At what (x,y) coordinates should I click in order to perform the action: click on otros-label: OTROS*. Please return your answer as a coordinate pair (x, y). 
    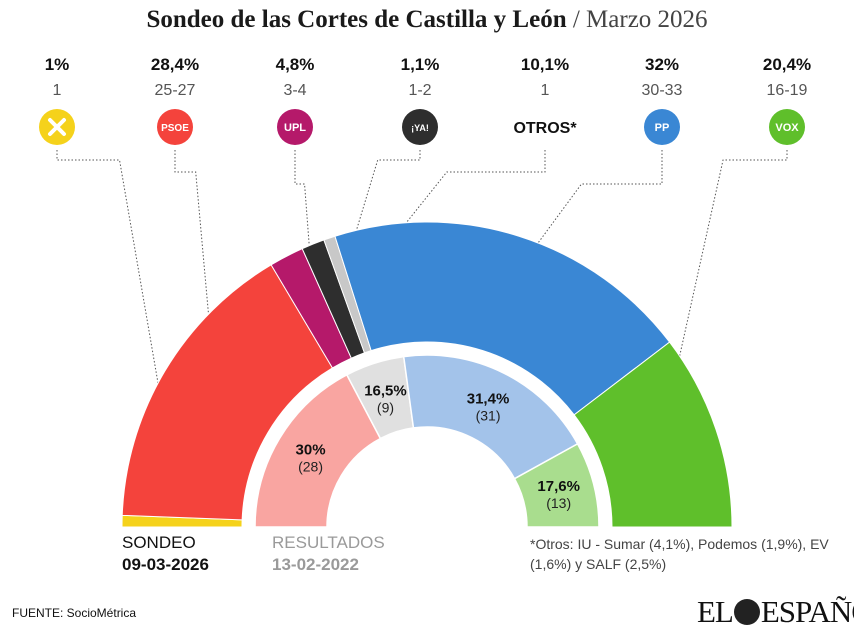
    Looking at the image, I should click on (545, 128).